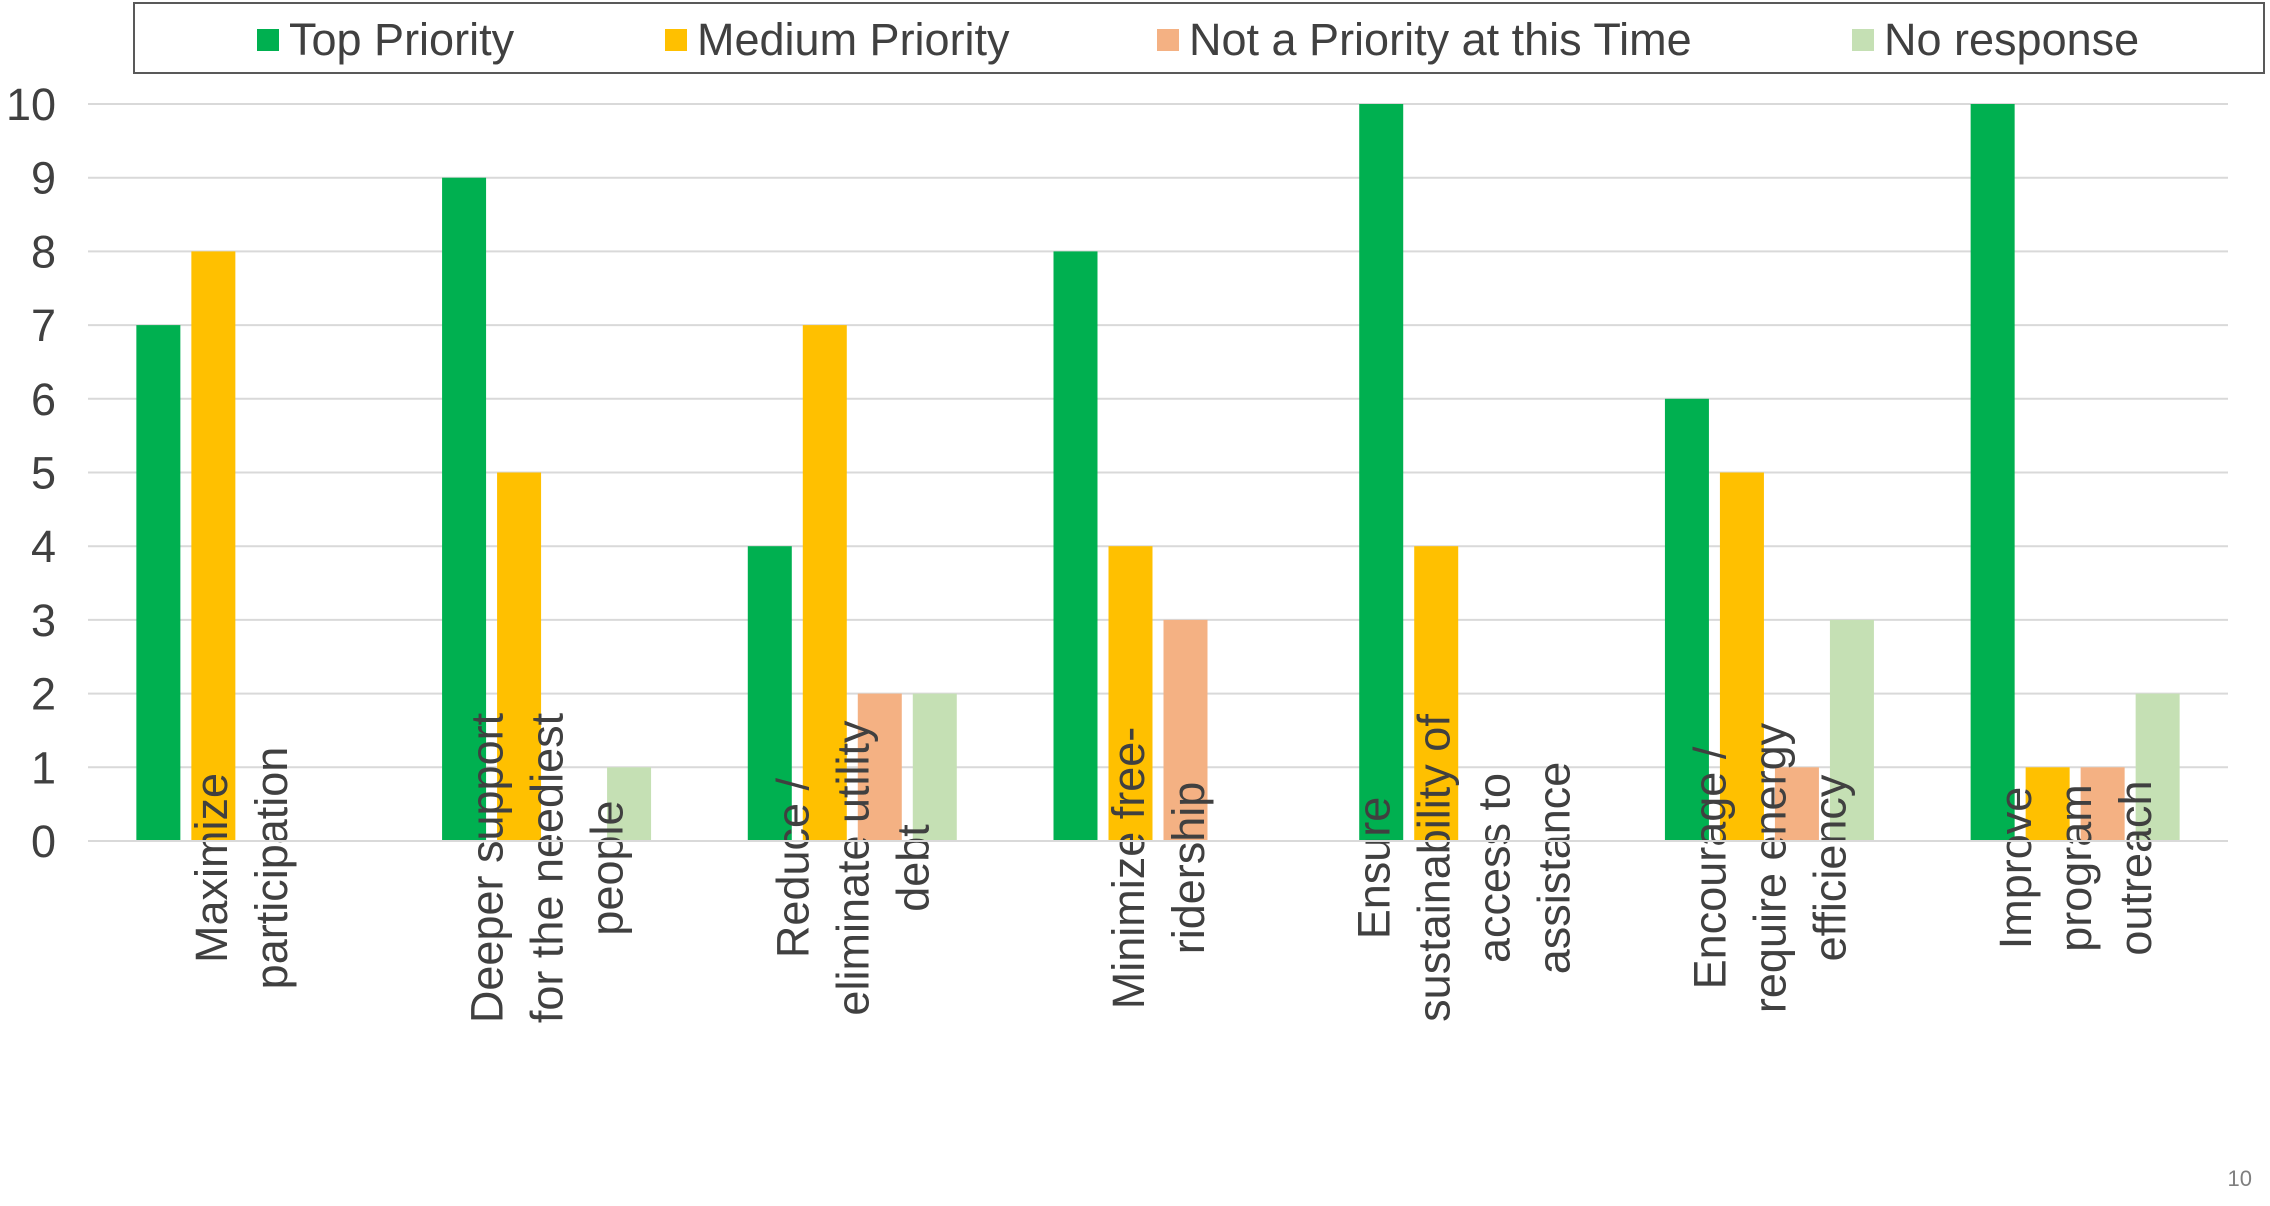 This screenshot has width=2270, height=1206. Describe the element at coordinates (43, 325) in the screenshot. I see `y-tick-label: 7` at that location.